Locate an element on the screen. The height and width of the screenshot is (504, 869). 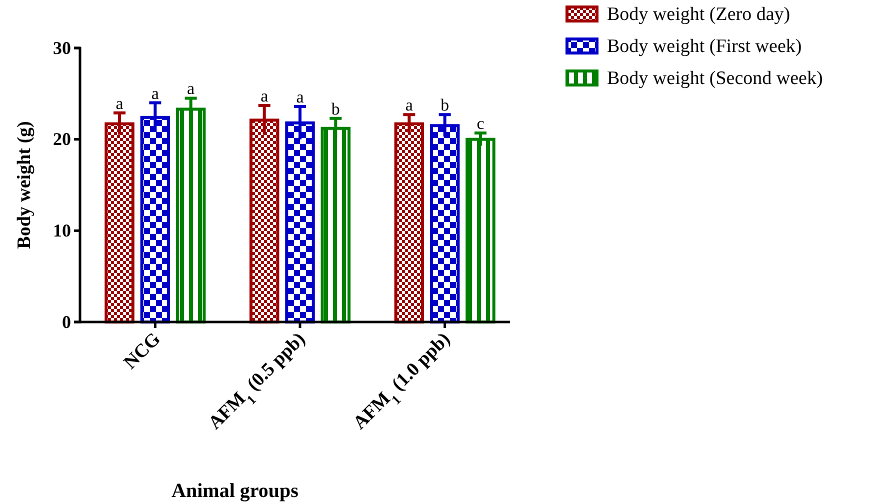
y-axis-title: Body weight (g) is located at coordinates (24, 185).